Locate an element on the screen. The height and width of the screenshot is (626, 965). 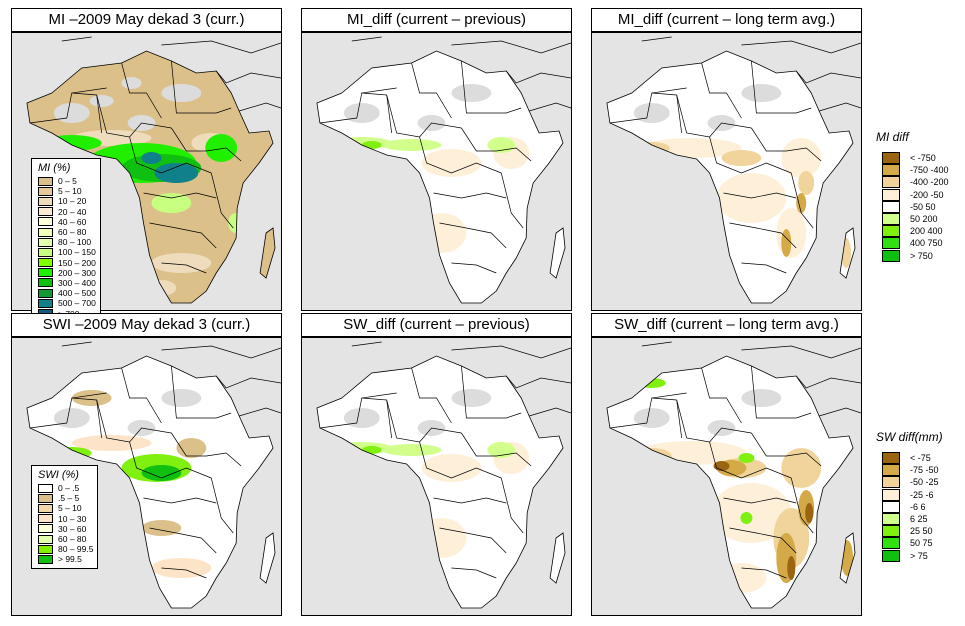
legend-label: > 75 is located at coordinates (919, 555).